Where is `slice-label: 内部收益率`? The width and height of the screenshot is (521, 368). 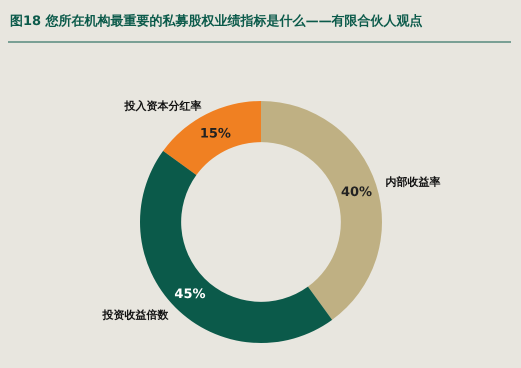
slice-label: 内部收益率 is located at coordinates (413, 182).